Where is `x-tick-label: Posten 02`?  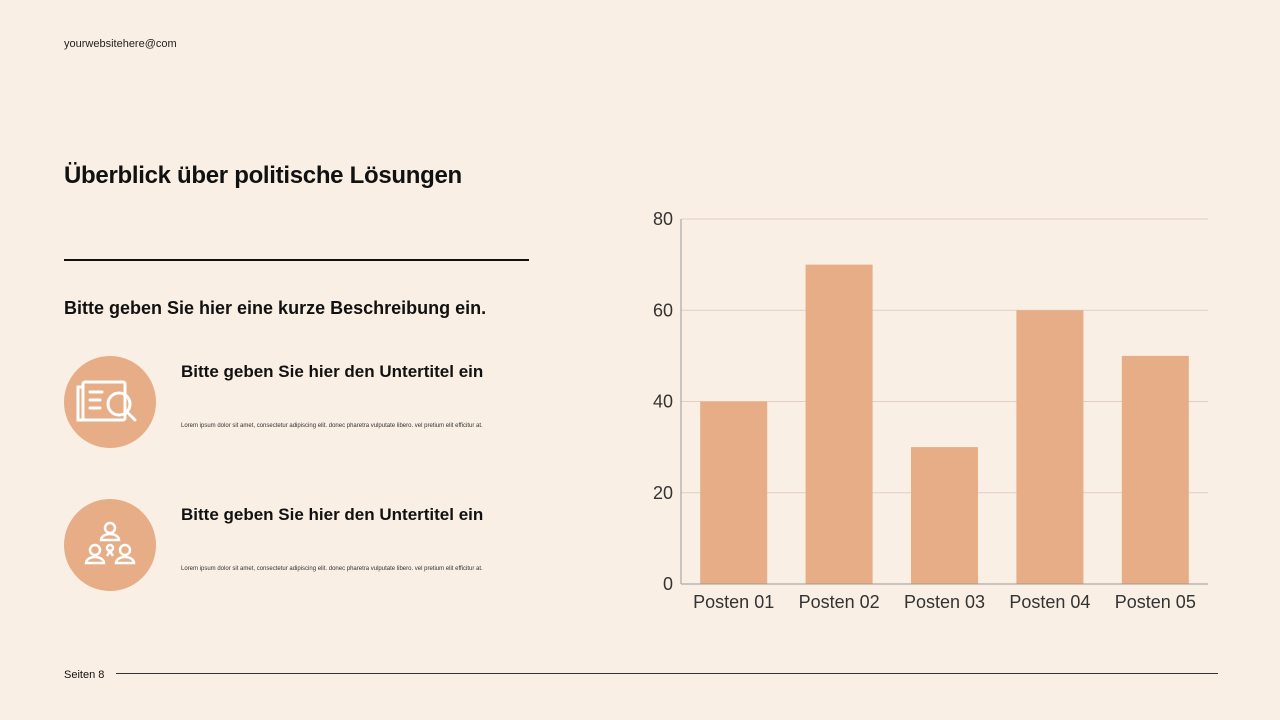 x-tick-label: Posten 02 is located at coordinates (839, 602).